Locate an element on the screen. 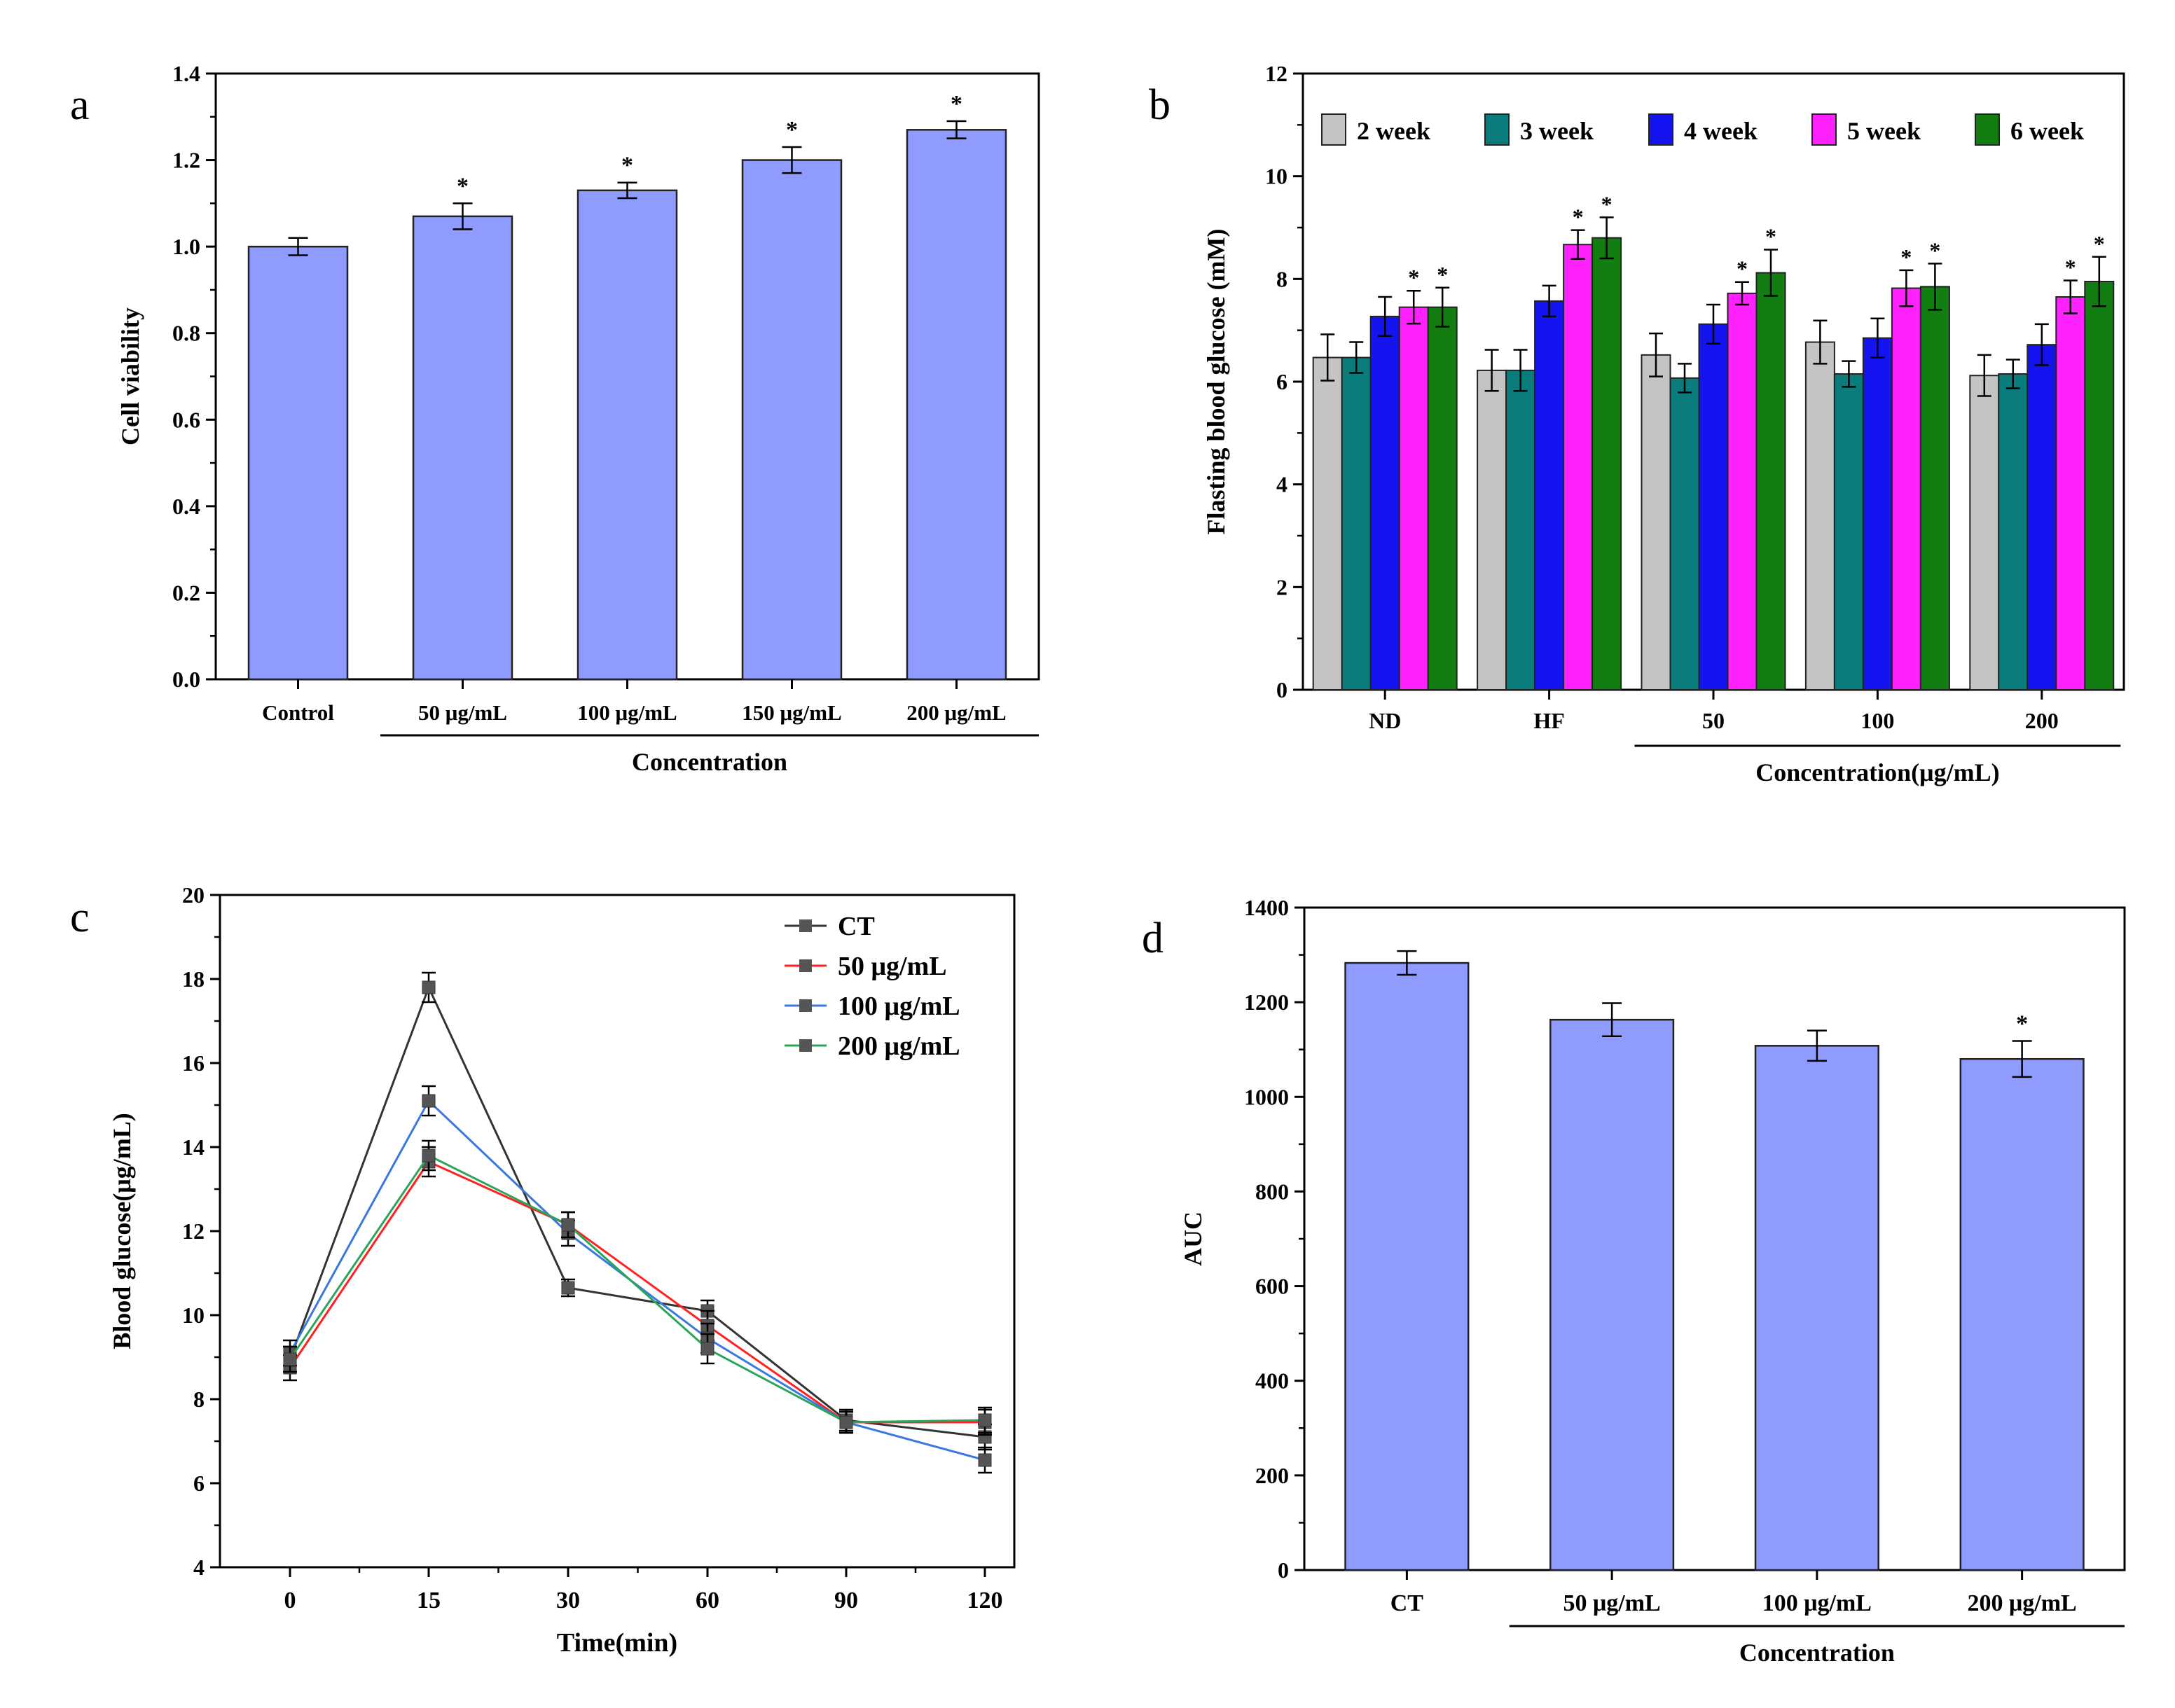 The height and width of the screenshot is (1708, 2175). panel-letter-d: d is located at coordinates (1153, 938).